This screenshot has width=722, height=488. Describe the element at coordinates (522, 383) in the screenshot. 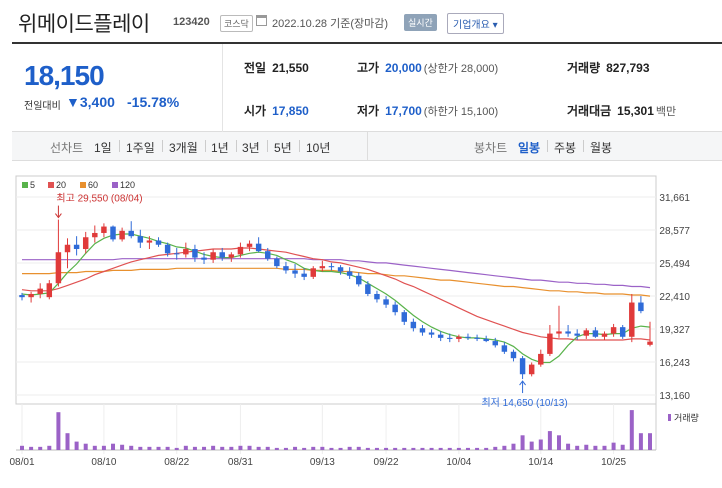

I see `low-arrow-head` at that location.